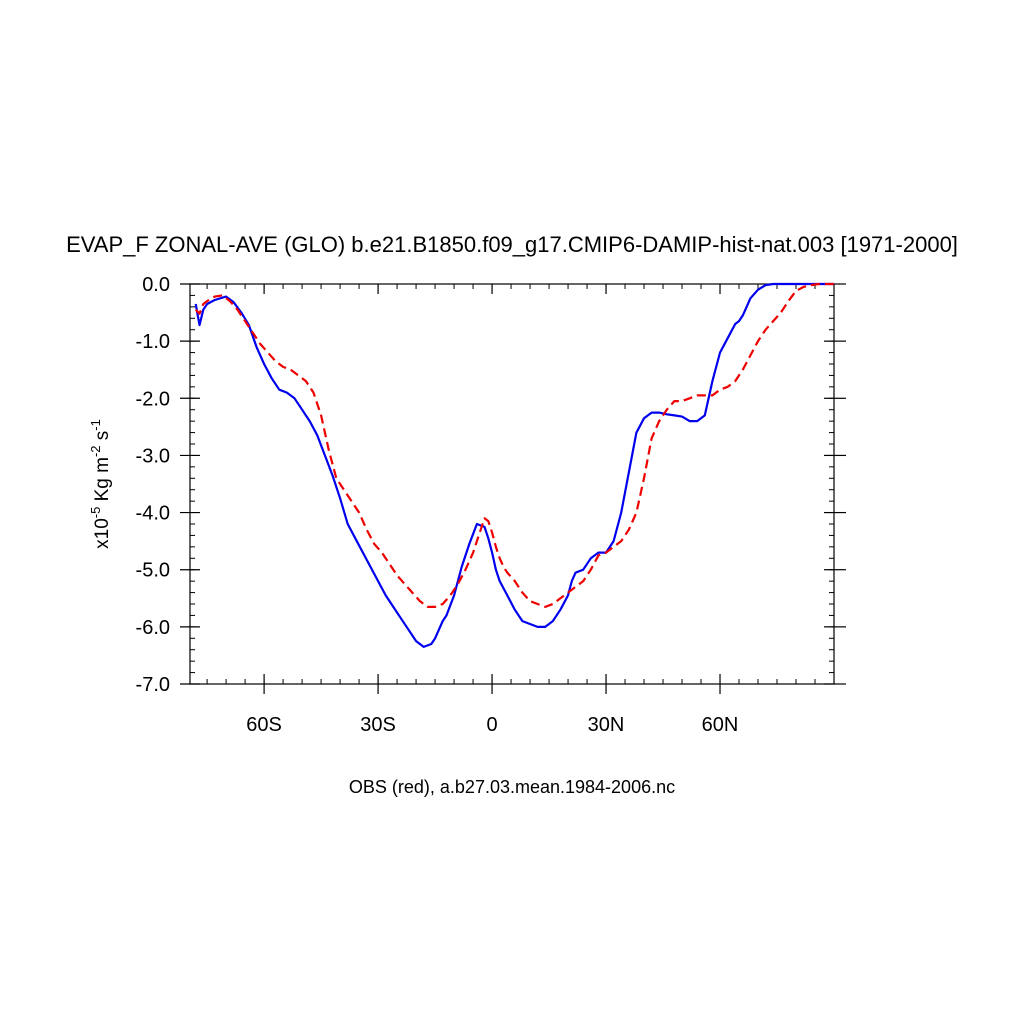  What do you see at coordinates (153, 456) in the screenshot?
I see `y-tick-label: -3.0` at bounding box center [153, 456].